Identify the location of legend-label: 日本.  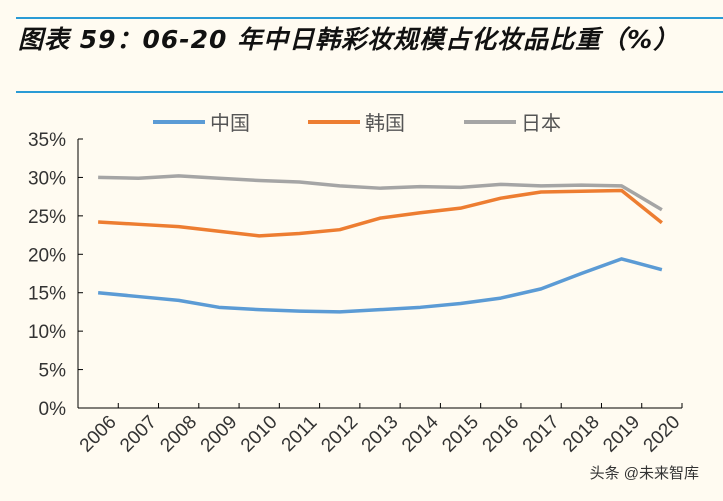
(541, 123).